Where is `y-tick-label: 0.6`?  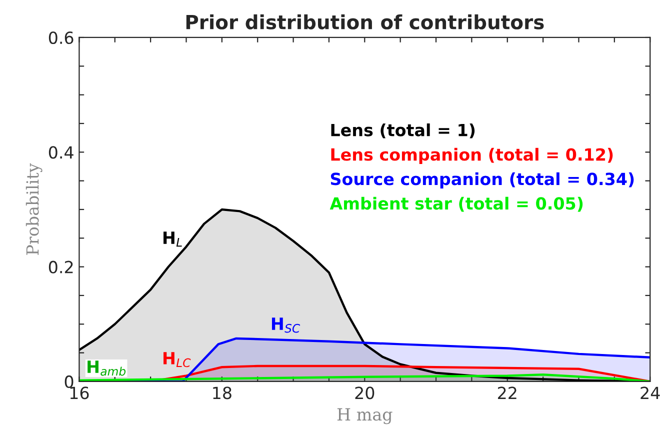 y-tick-label: 0.6 is located at coordinates (61, 37).